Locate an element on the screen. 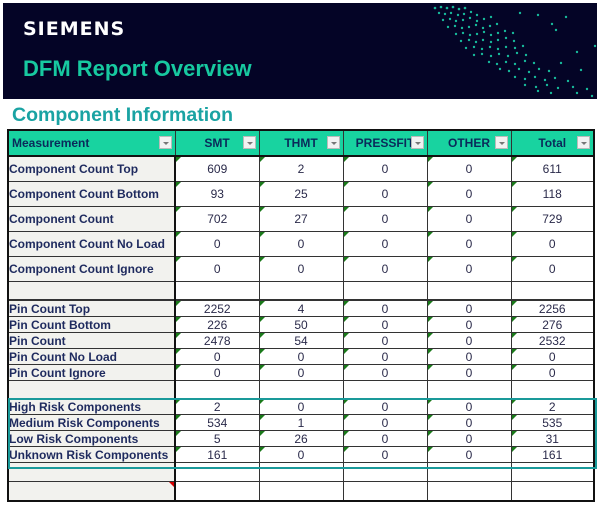  column-header-thmt: THMT is located at coordinates (301, 143).